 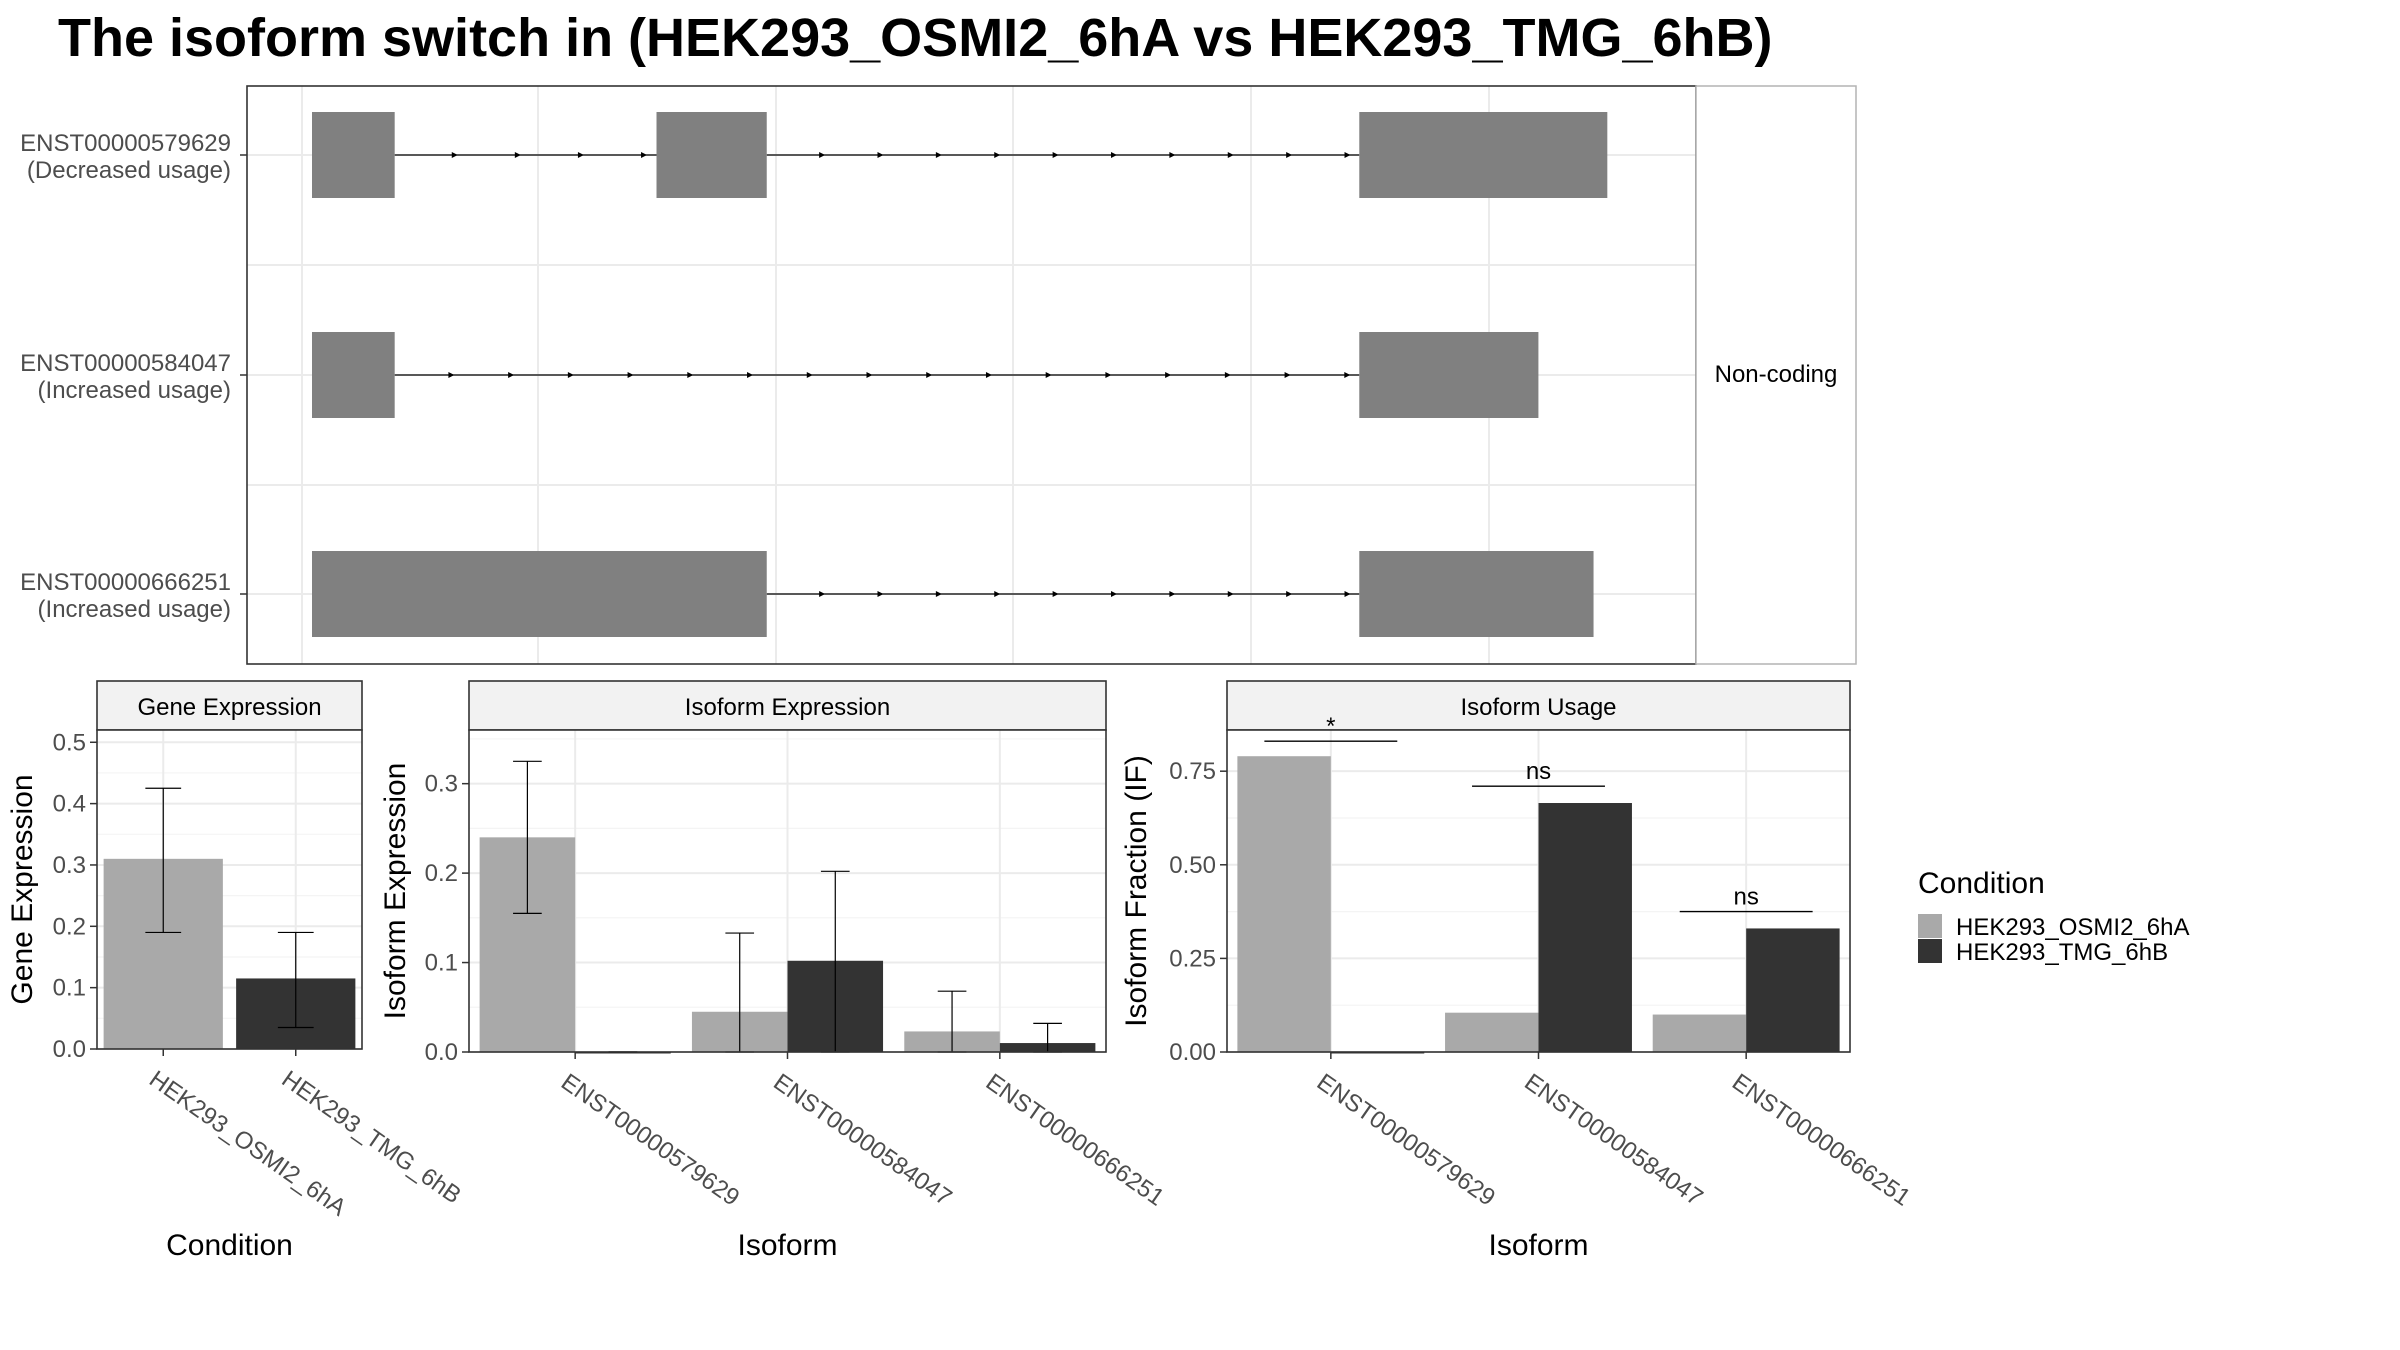 I want to click on facet-strip-title: Gene Expression, so click(x=229, y=707).